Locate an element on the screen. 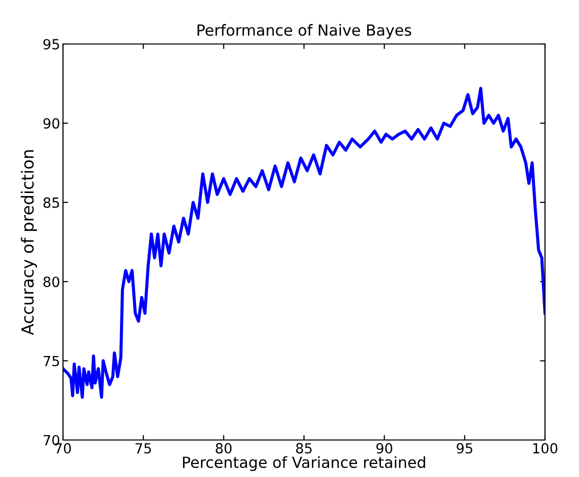 This screenshot has height=477, width=579. x-axis-title: Percentage of Variance retained is located at coordinates (304, 464).